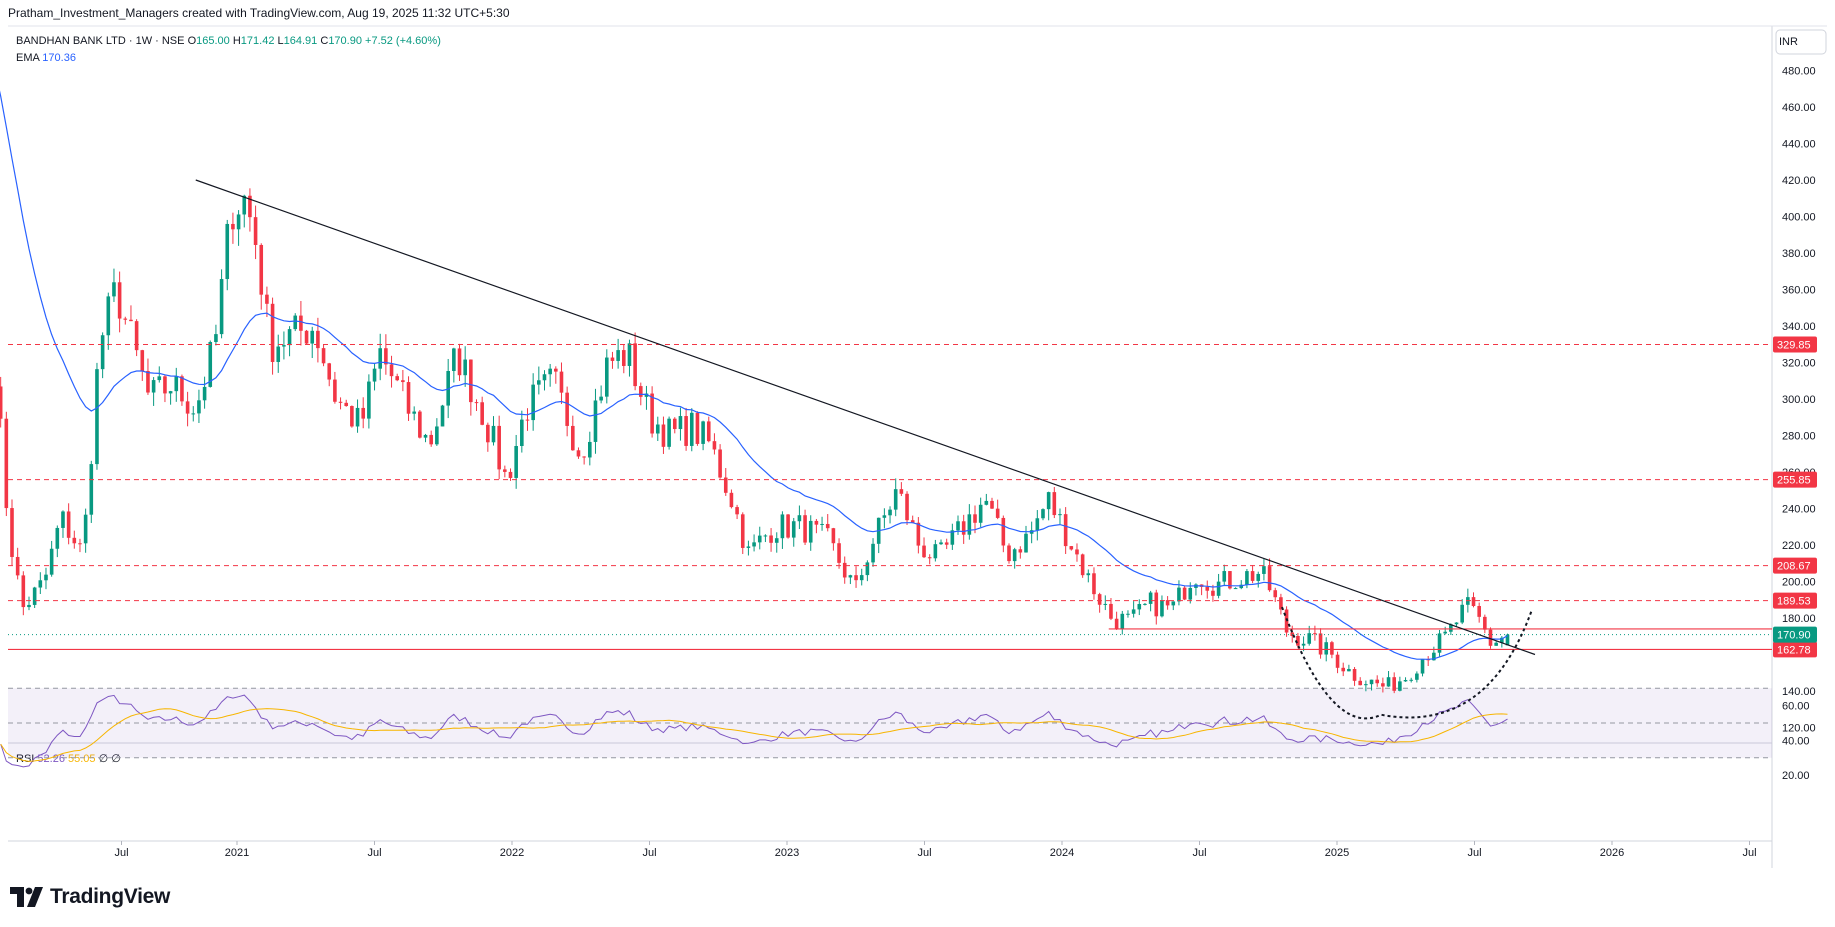 This screenshot has height=927, width=1835. What do you see at coordinates (1794, 481) in the screenshot?
I see `price-level-label: 255.85` at bounding box center [1794, 481].